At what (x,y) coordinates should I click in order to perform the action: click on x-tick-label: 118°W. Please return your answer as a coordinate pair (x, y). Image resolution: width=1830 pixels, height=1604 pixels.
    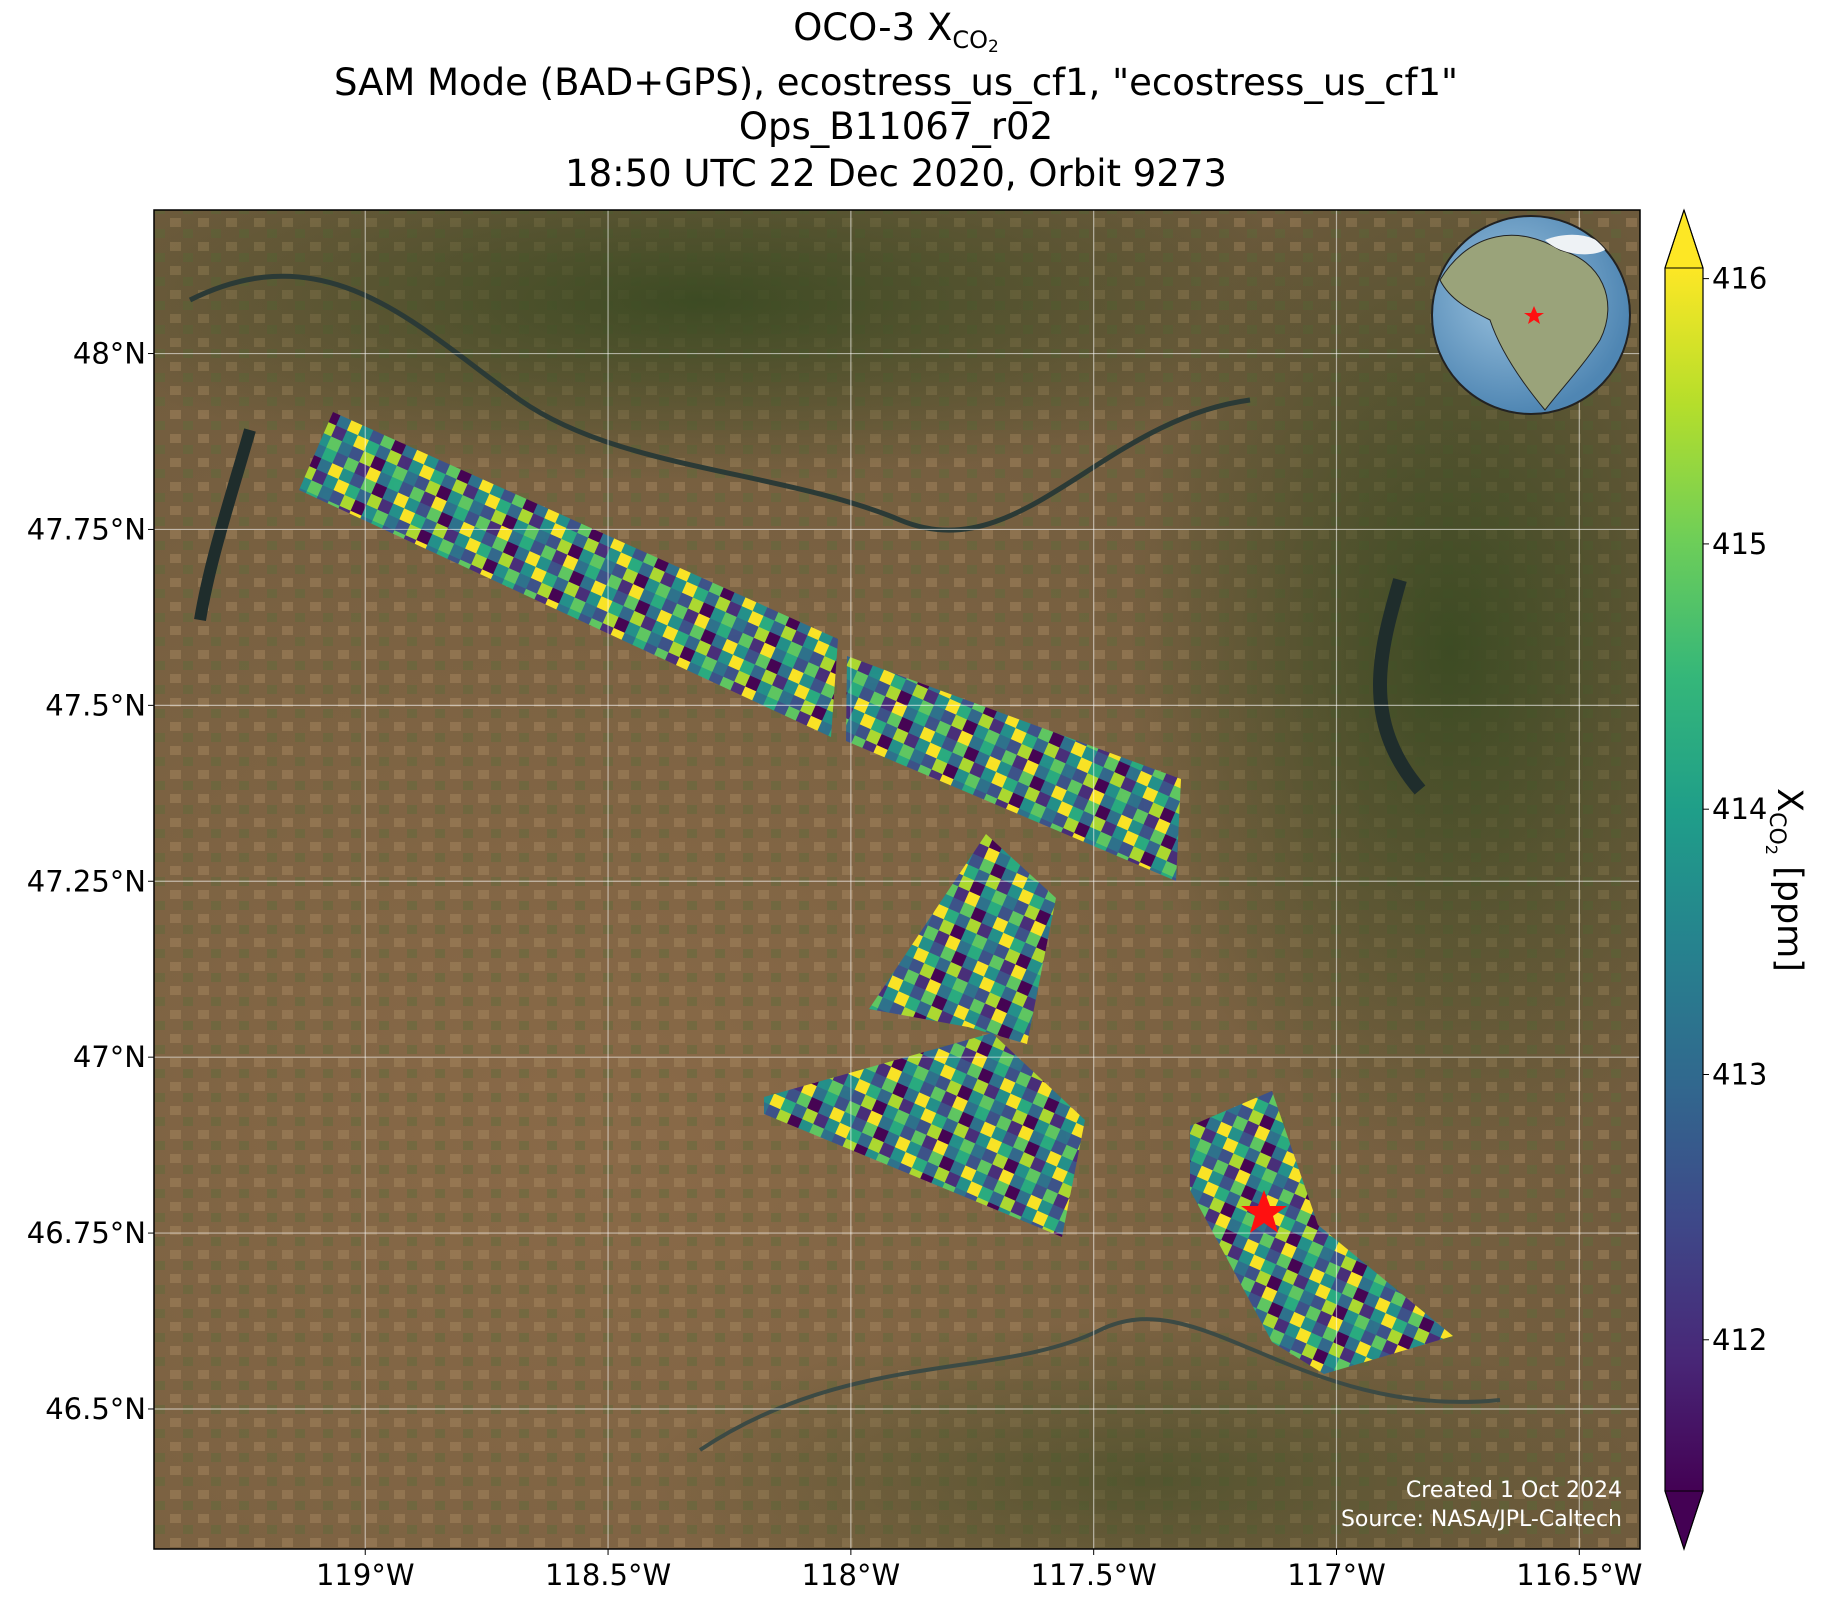
    Looking at the image, I should click on (851, 1575).